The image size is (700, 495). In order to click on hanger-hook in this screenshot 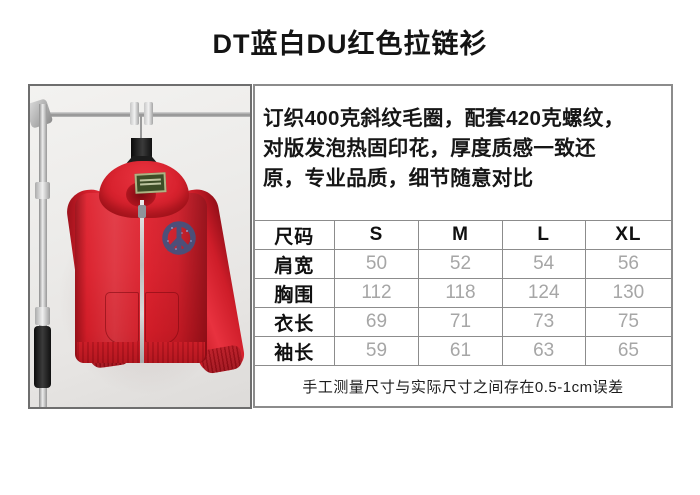, I will do `click(141, 128)`.